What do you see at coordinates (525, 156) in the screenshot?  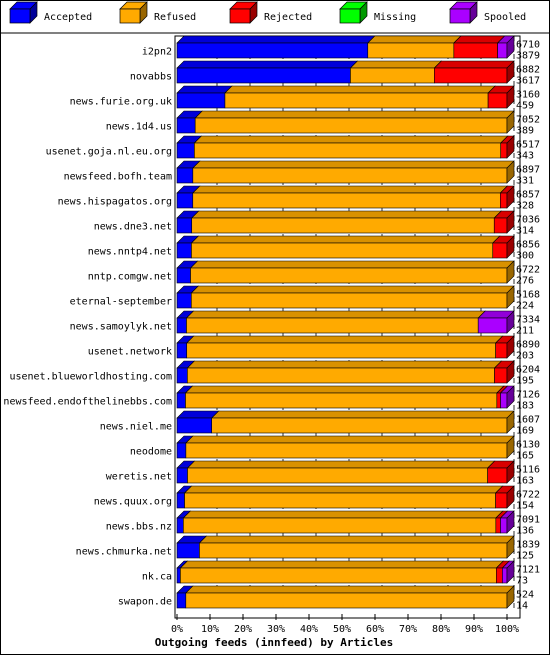 I see `value-label-accepted: 343` at bounding box center [525, 156].